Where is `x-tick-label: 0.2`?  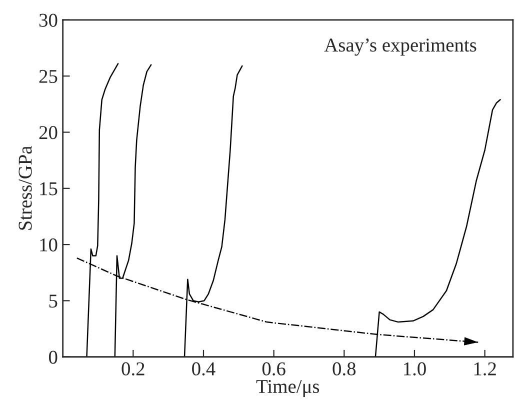 x-tick-label: 0.2 is located at coordinates (133, 369).